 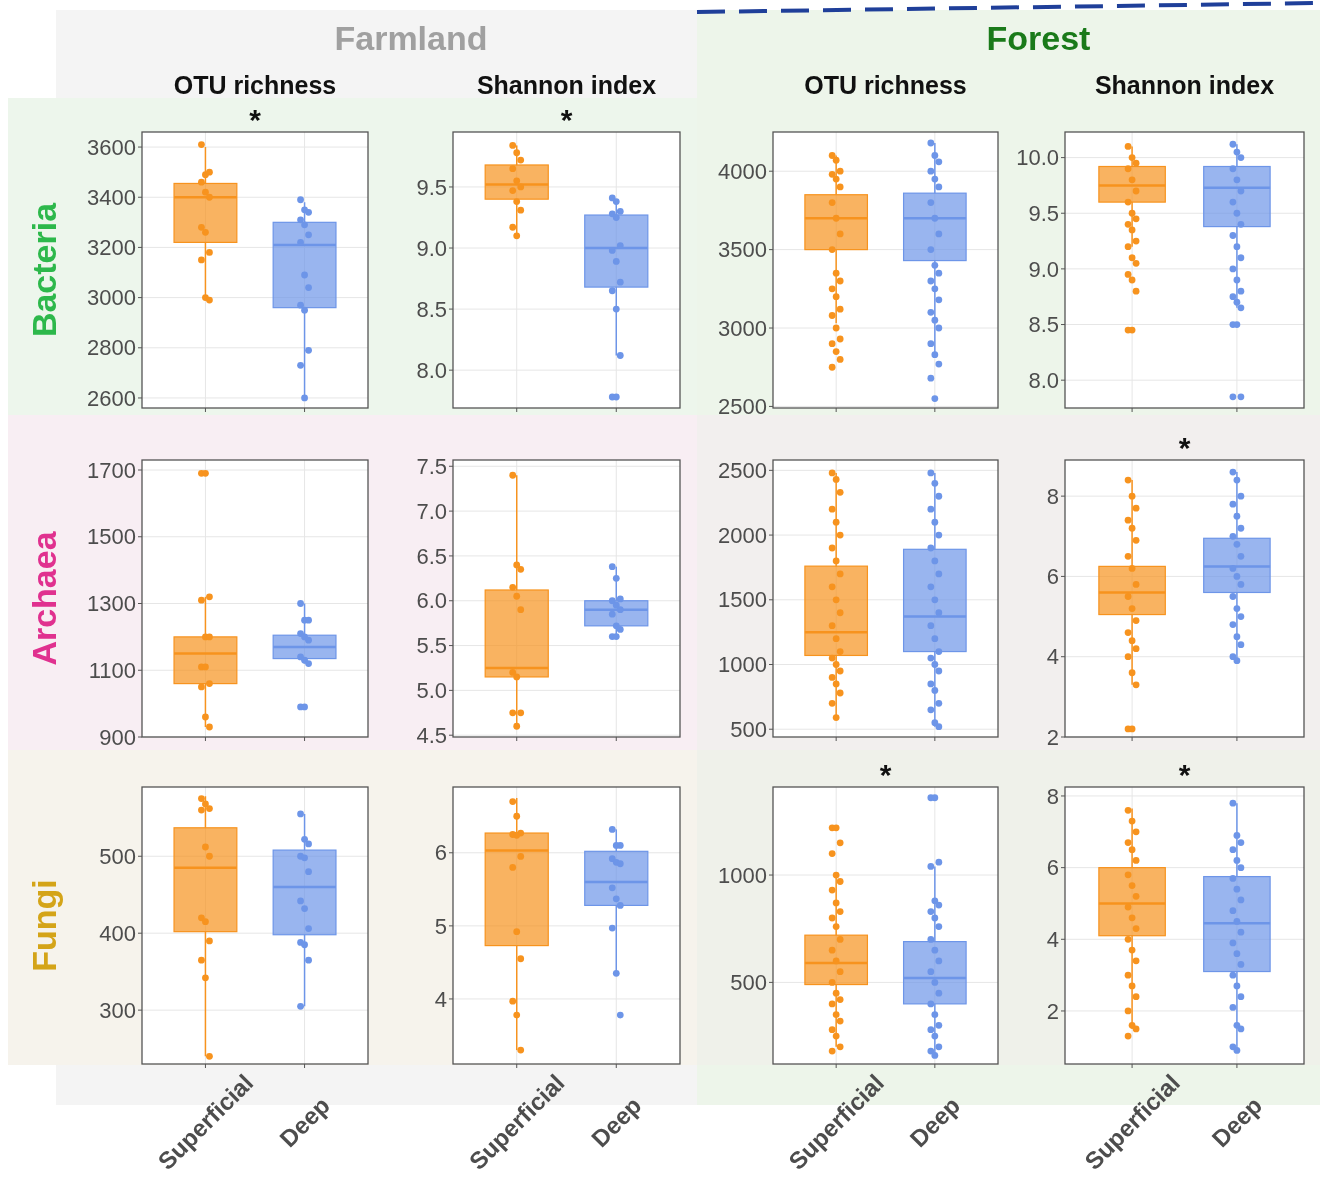 What do you see at coordinates (117, 737) in the screenshot?
I see `y-tick-label: 900` at bounding box center [117, 737].